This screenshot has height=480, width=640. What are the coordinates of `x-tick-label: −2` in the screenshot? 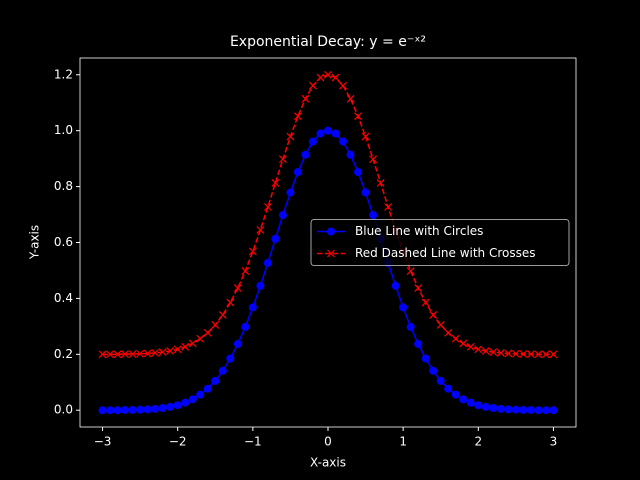 It's located at (178, 442).